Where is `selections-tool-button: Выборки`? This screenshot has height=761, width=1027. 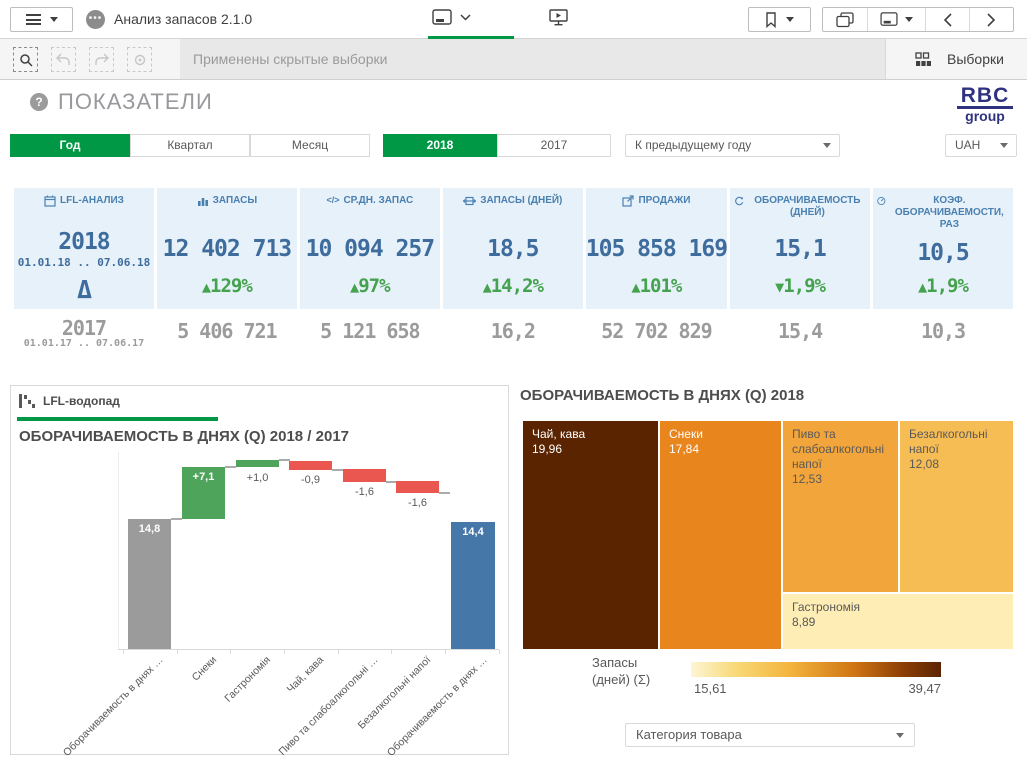 selections-tool-button: Выборки is located at coordinates (956, 59).